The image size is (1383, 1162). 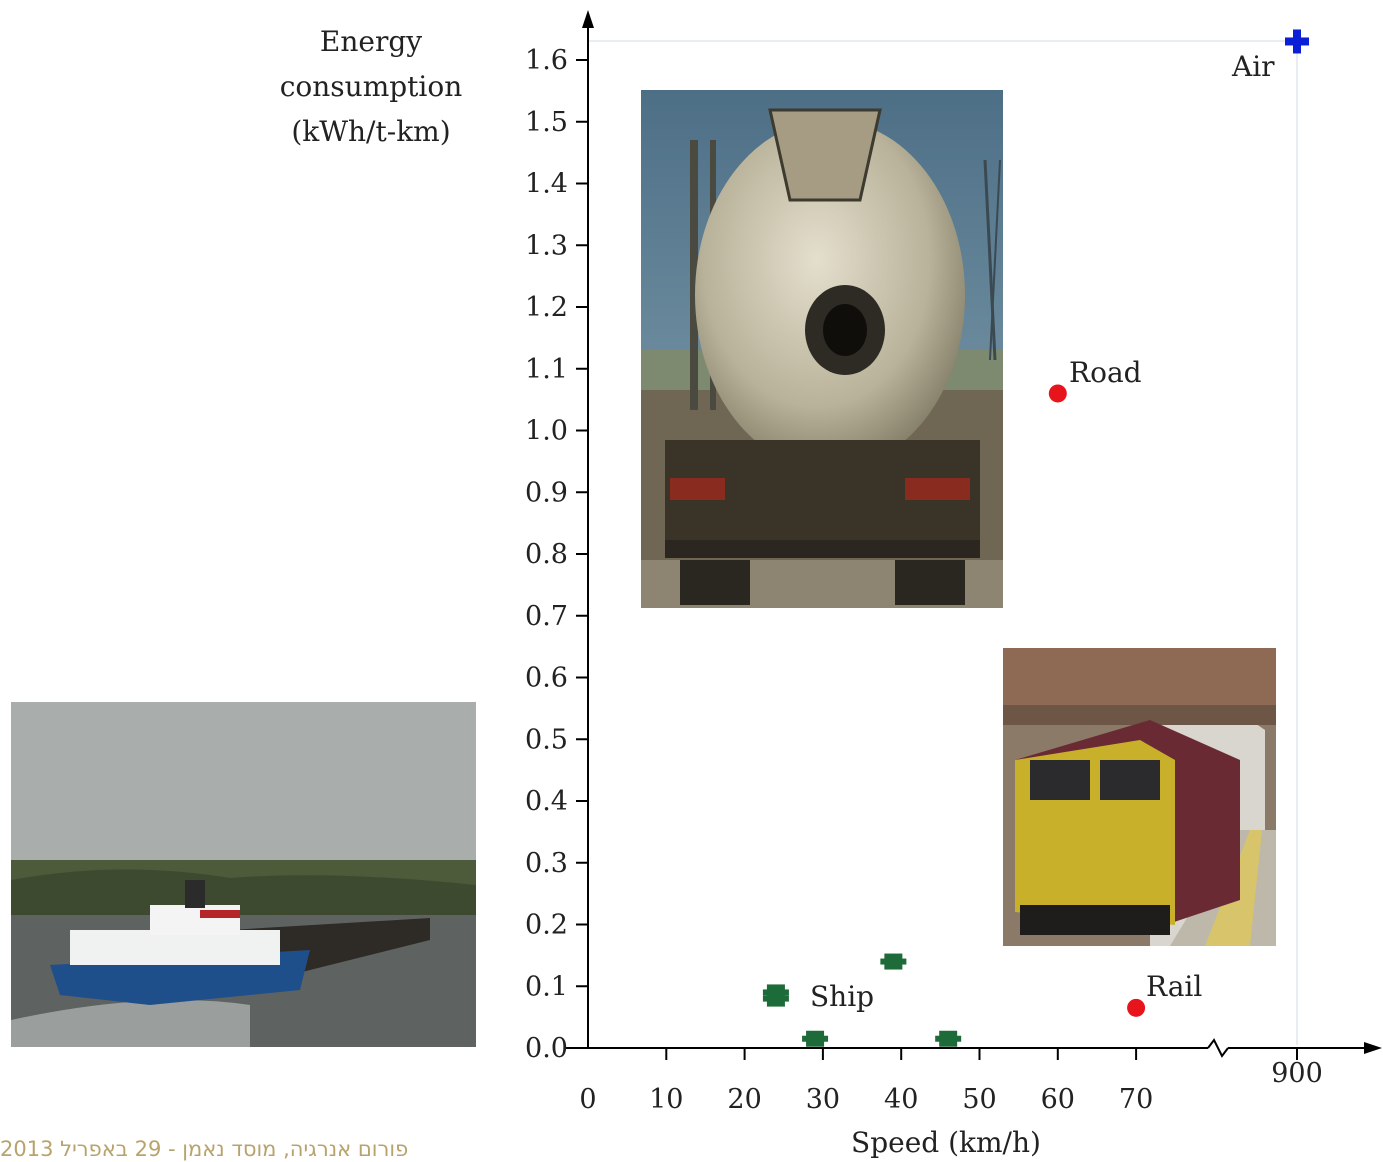 What do you see at coordinates (1218, 1048) in the screenshot?
I see `x-axis-break` at bounding box center [1218, 1048].